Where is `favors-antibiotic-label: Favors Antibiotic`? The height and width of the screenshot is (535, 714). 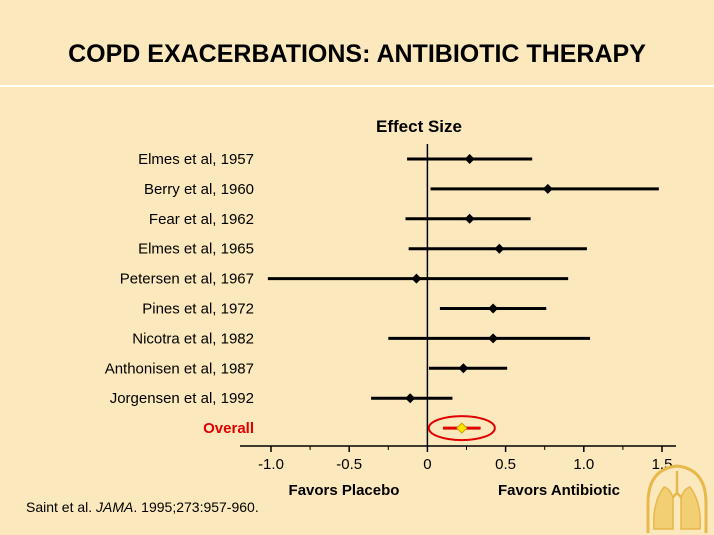 favors-antibiotic-label: Favors Antibiotic is located at coordinates (559, 490).